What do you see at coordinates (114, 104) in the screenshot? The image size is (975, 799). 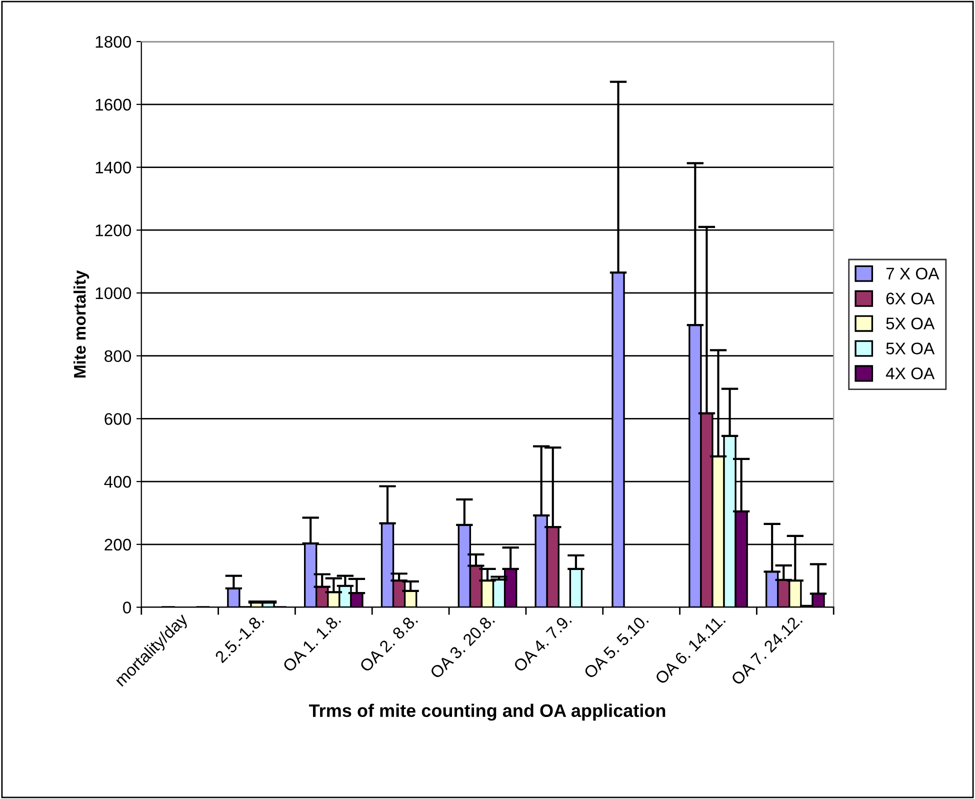 I see `y-tick-label: 1600` at bounding box center [114, 104].